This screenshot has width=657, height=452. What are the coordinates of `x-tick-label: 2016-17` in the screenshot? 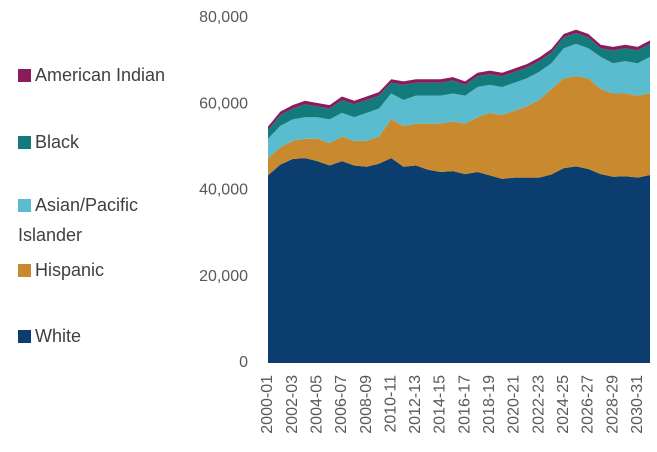 It's located at (464, 404).